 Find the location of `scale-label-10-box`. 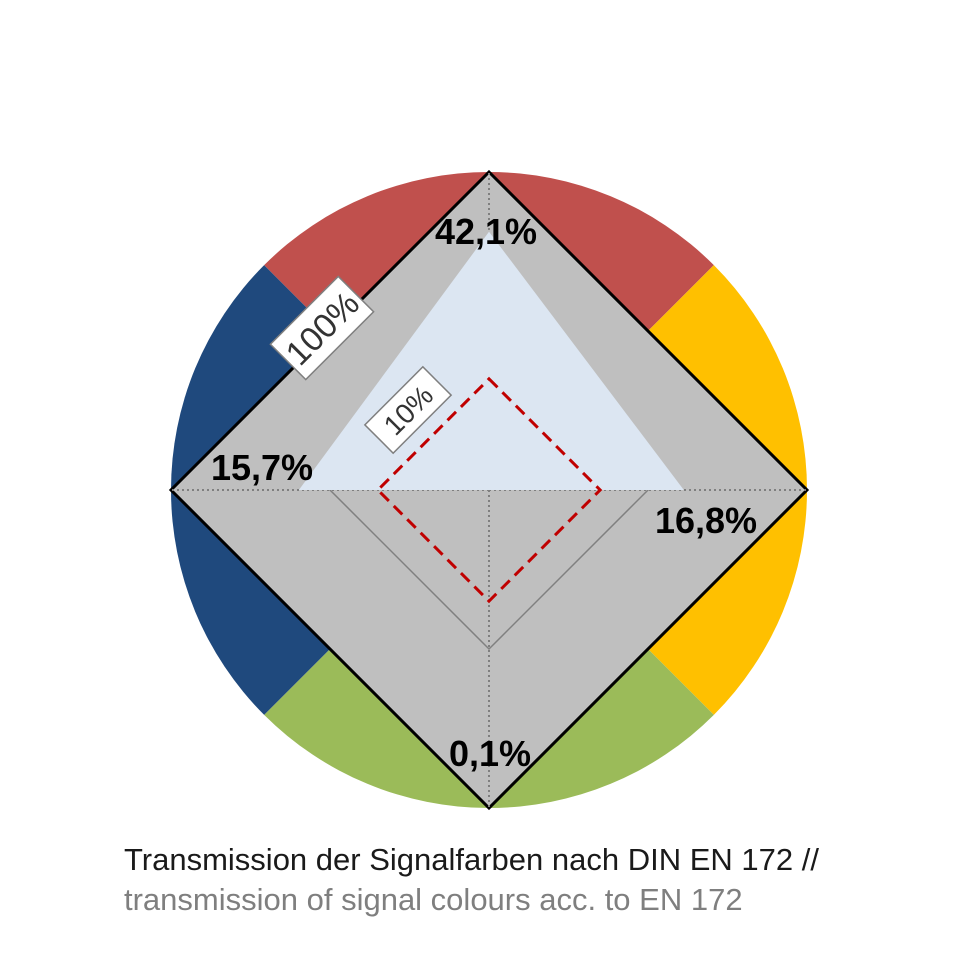

scale-label-10-box is located at coordinates (408, 410).